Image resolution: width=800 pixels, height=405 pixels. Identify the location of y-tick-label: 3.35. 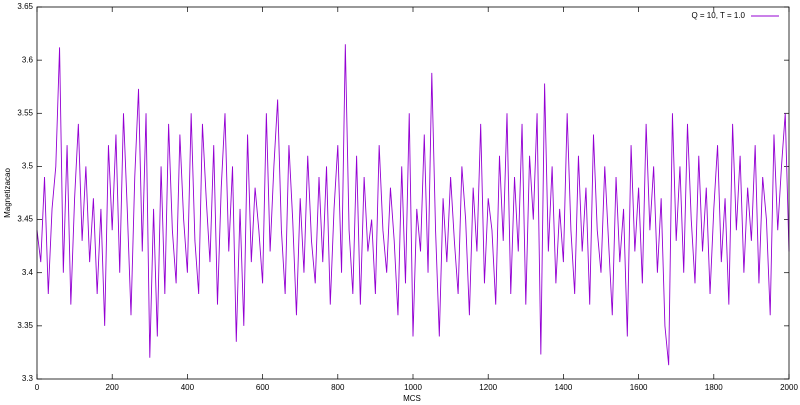
(25, 325).